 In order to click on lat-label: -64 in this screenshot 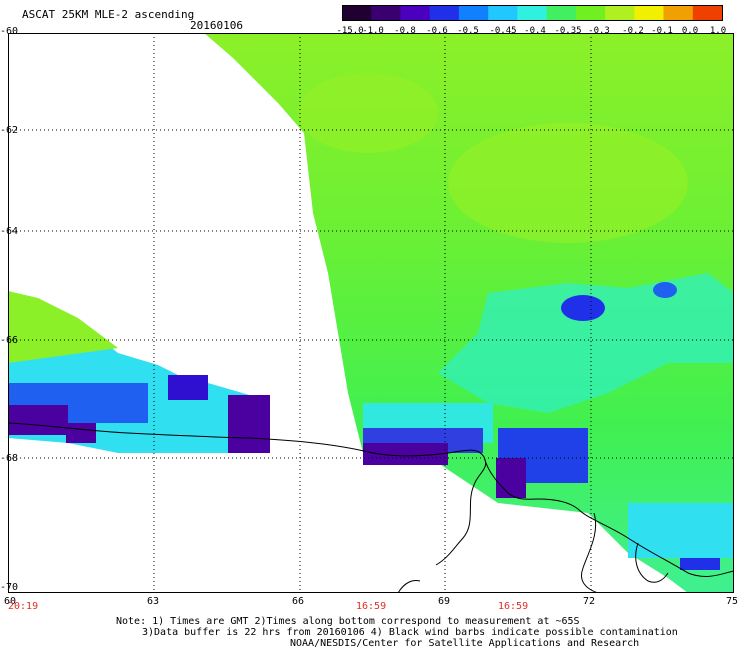, I will do `click(9, 231)`.